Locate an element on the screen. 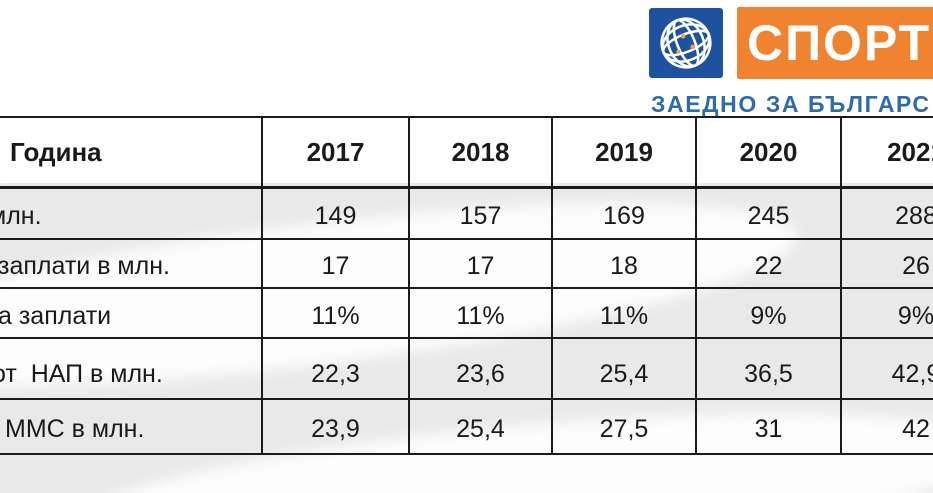  row-label: ММС в млн. is located at coordinates (75, 429).